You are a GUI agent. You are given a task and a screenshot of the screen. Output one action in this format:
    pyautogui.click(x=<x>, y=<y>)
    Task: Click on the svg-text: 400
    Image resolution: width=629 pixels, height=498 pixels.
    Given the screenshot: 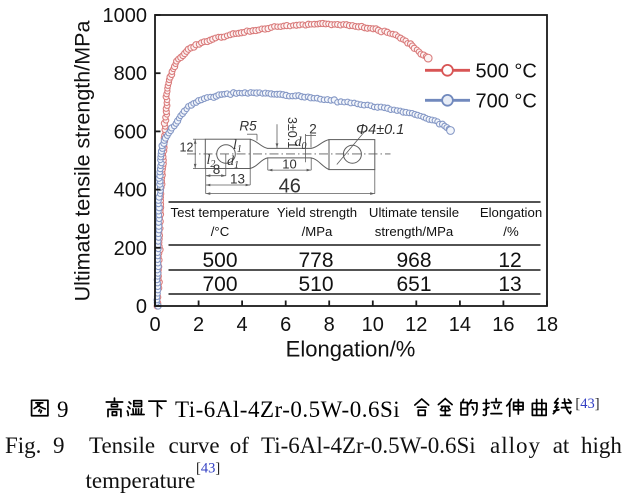 What is the action you would take?
    pyautogui.click(x=130, y=191)
    